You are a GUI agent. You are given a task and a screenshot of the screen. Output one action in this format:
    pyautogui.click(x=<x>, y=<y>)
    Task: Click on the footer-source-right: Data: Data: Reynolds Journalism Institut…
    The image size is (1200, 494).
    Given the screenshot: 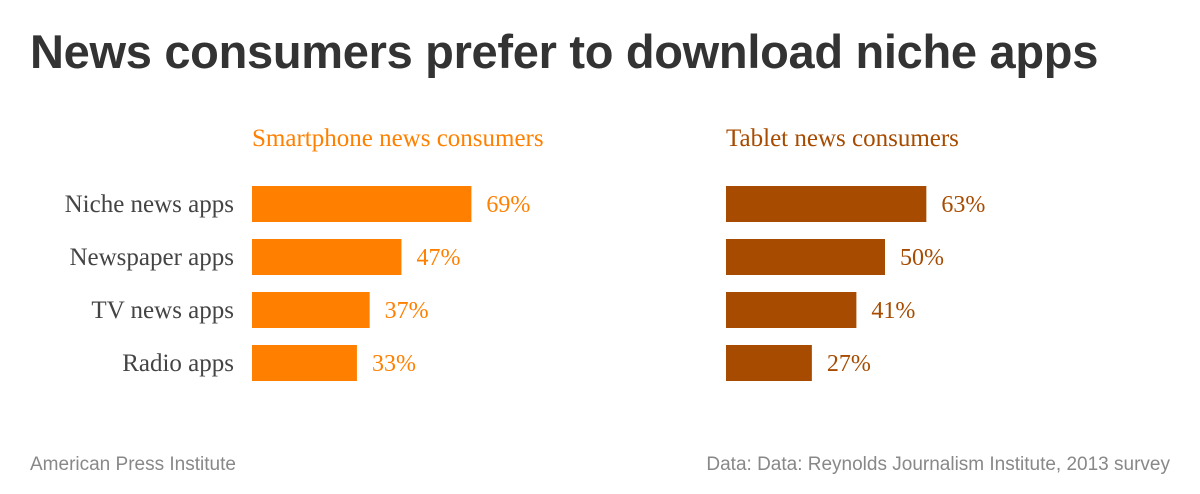 What is the action you would take?
    pyautogui.click(x=938, y=464)
    